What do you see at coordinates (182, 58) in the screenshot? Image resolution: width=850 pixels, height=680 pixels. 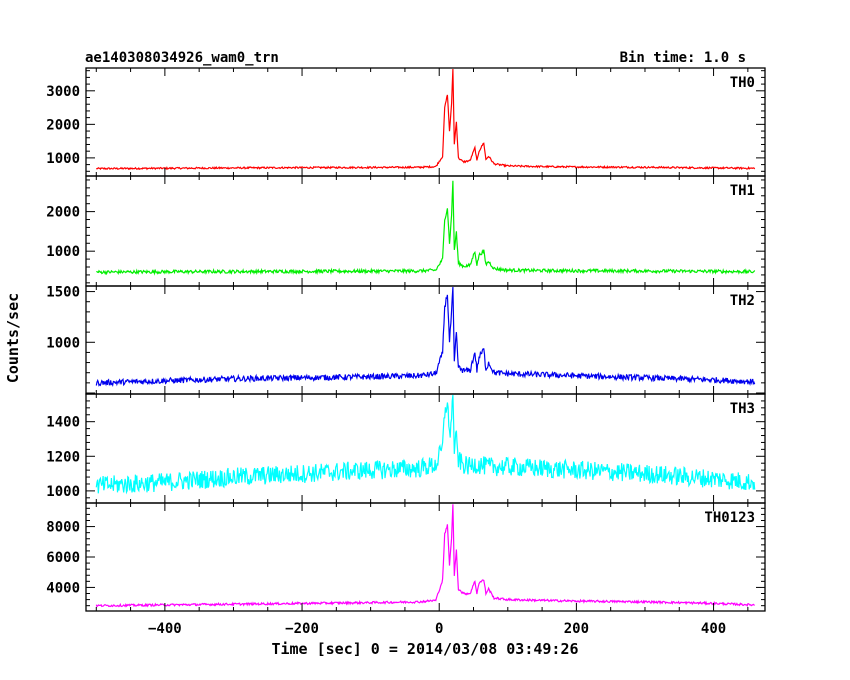 I see `chart-title: ae140308034926_wam0_trn` at bounding box center [182, 58].